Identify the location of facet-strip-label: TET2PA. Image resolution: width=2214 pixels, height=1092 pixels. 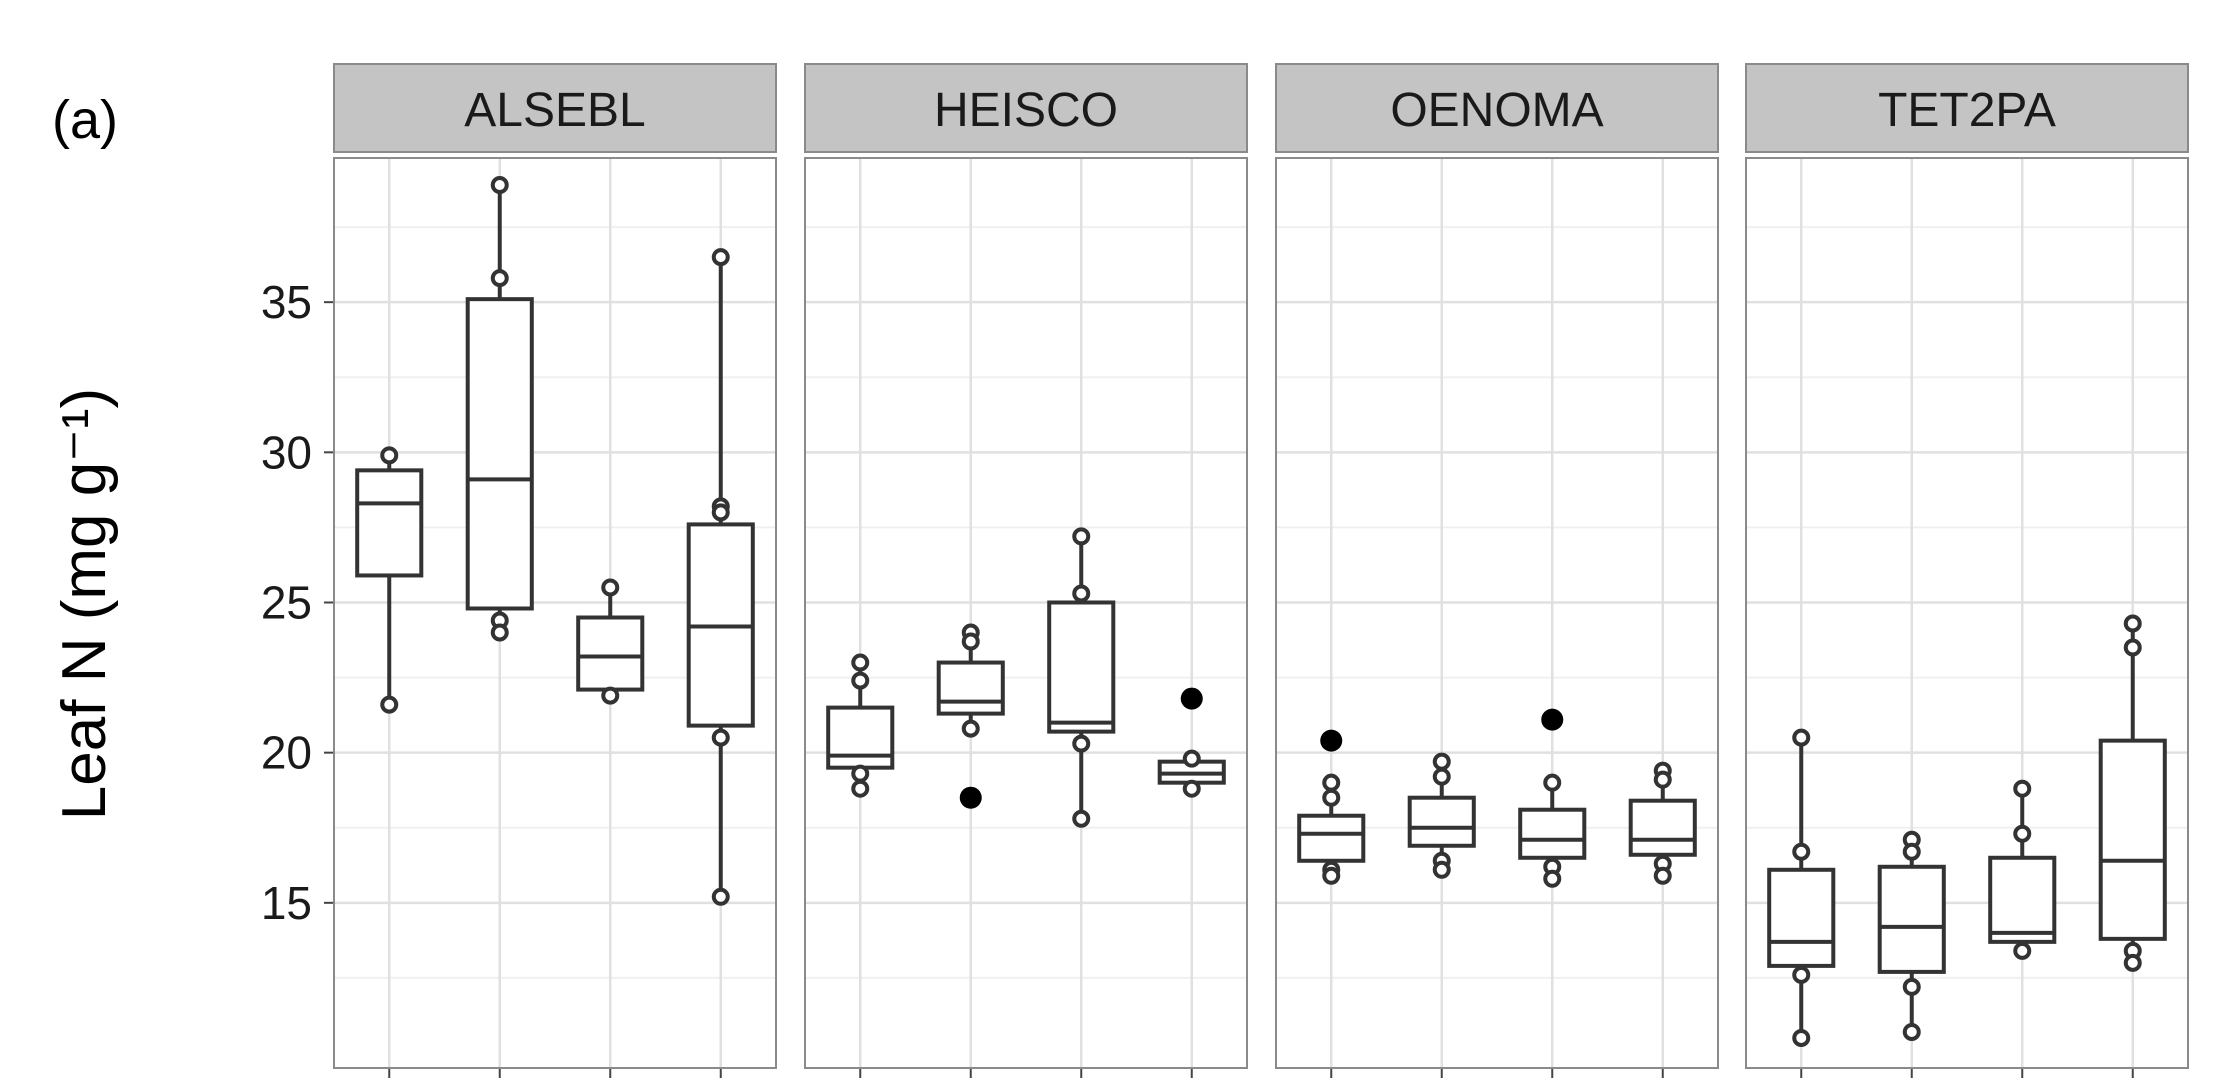
(1967, 110).